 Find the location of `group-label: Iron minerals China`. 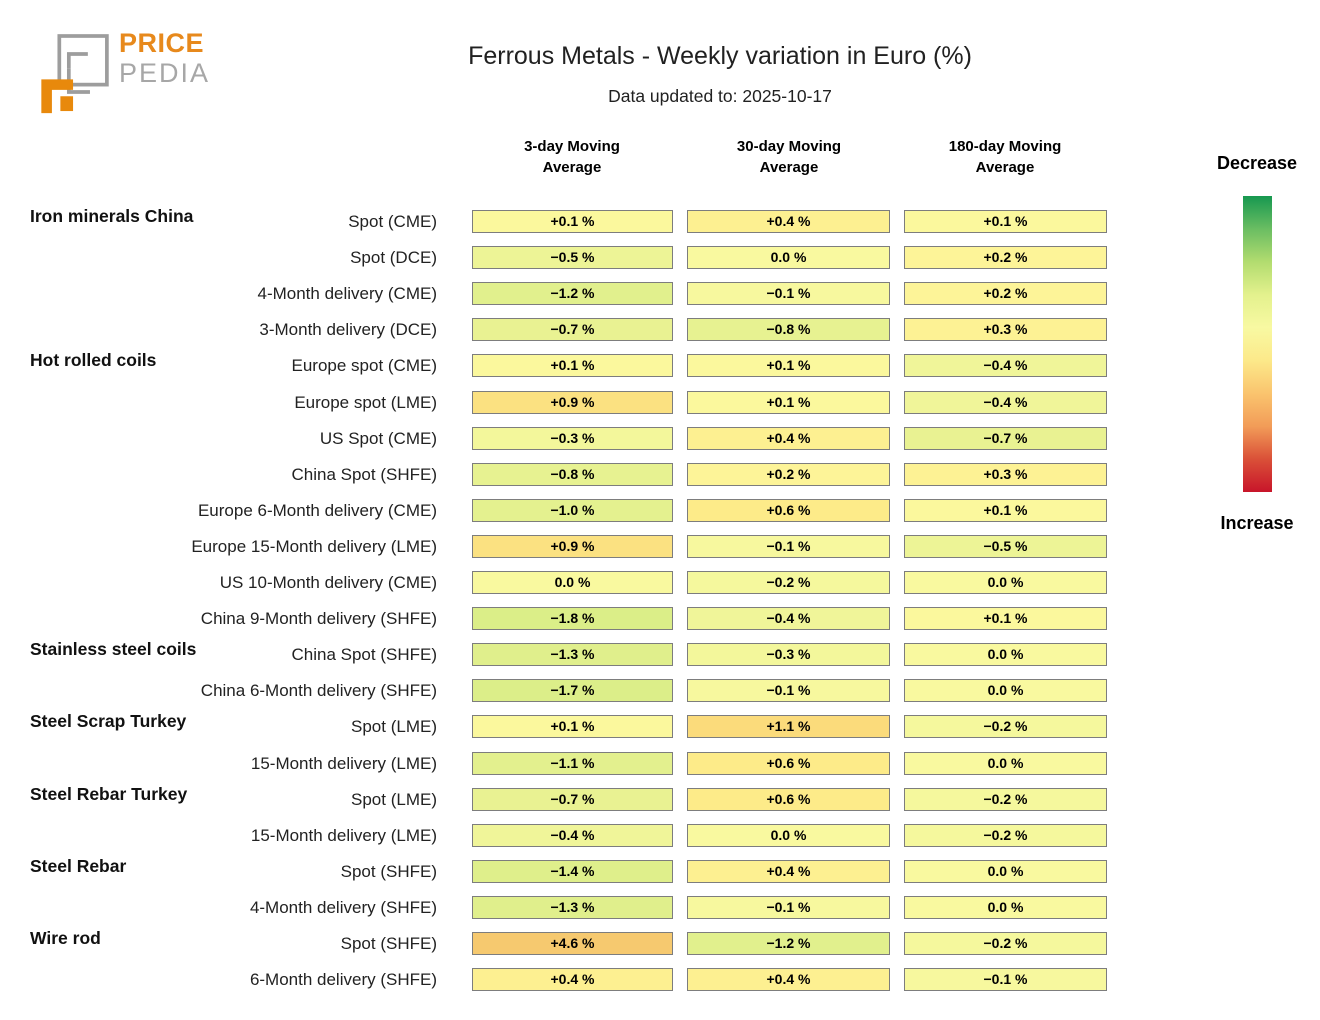

group-label: Iron minerals China is located at coordinates (112, 216).